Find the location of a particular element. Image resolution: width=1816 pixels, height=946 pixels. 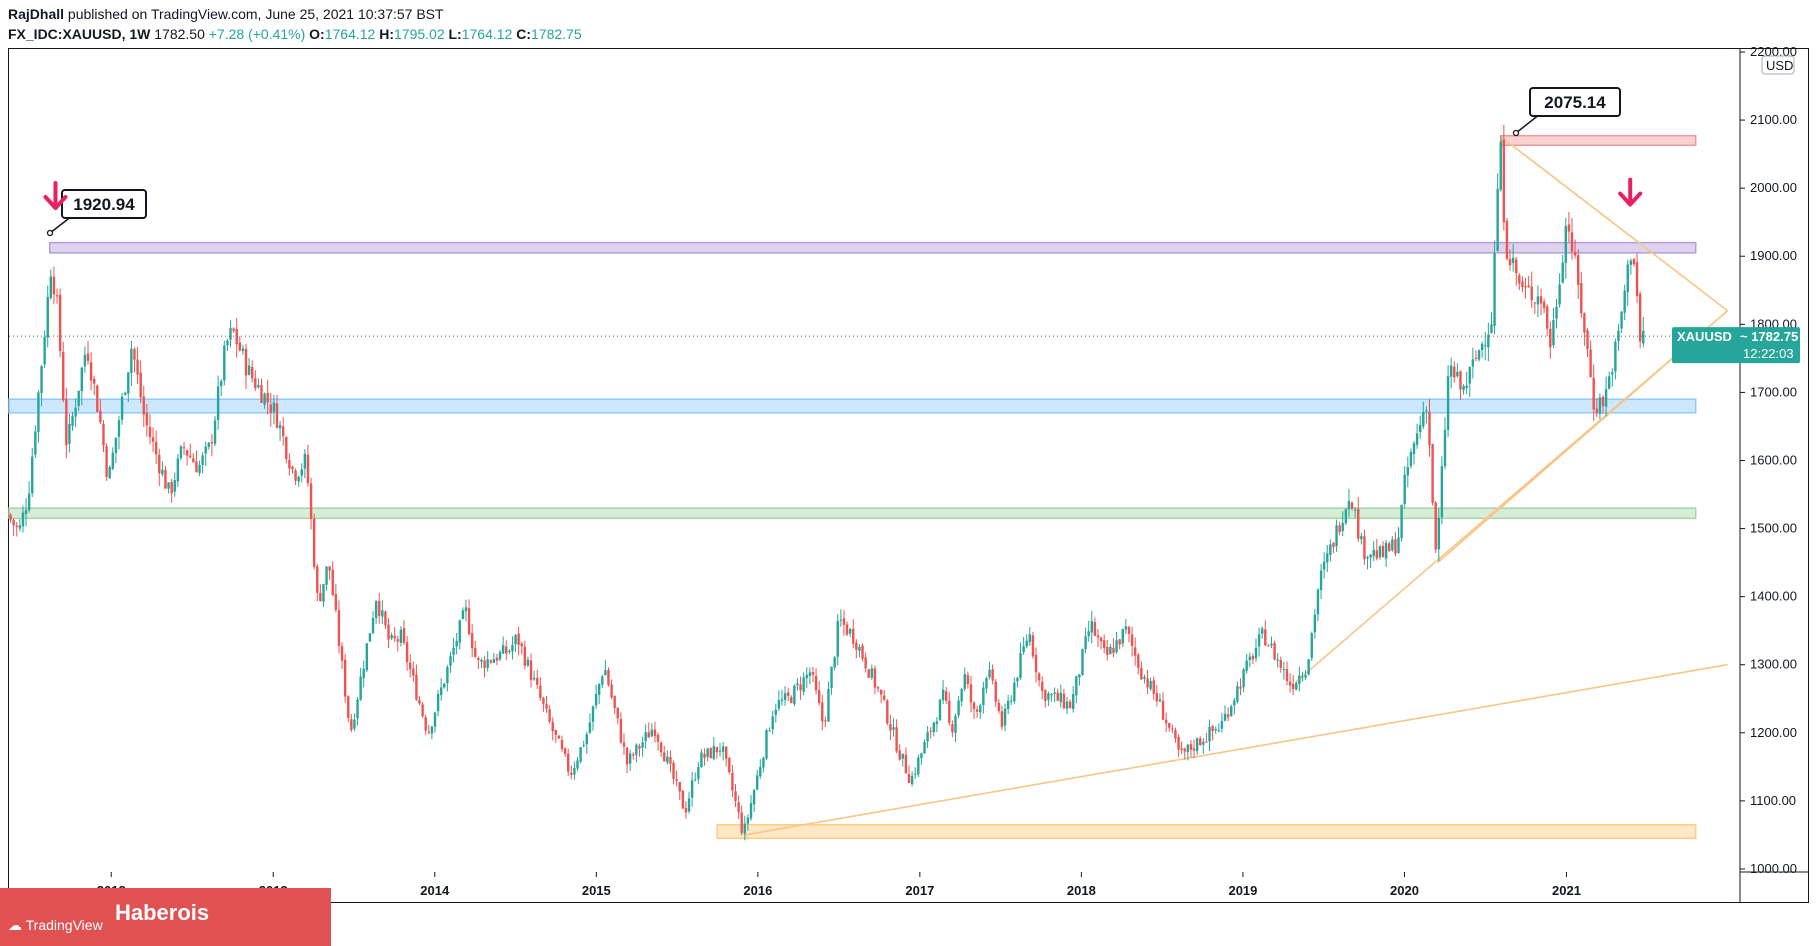

open-label: O: is located at coordinates (317, 34).